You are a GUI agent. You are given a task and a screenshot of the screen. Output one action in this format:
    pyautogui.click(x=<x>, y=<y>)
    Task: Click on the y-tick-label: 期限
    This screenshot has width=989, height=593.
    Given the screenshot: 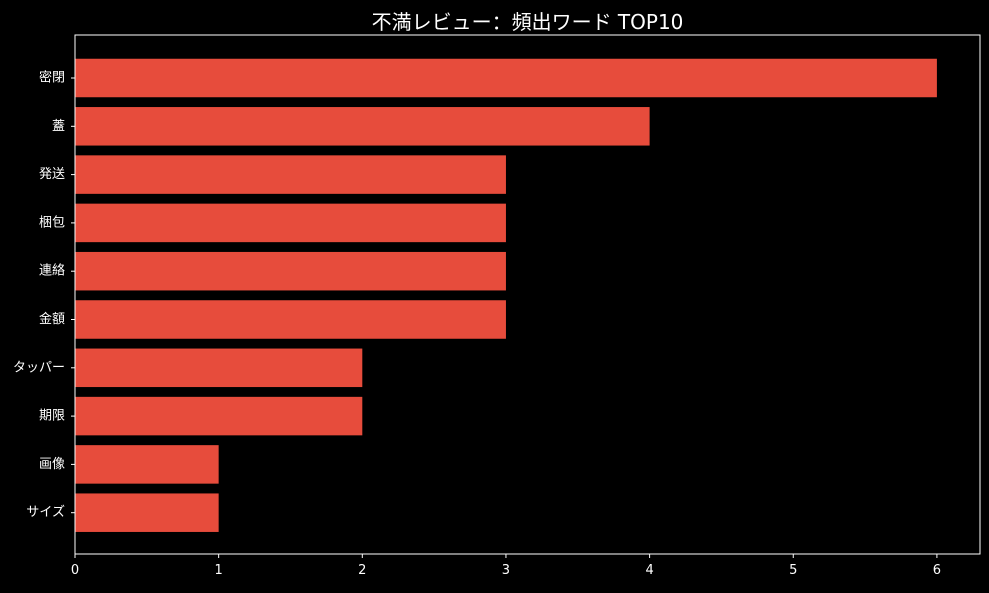 What is the action you would take?
    pyautogui.click(x=52, y=416)
    